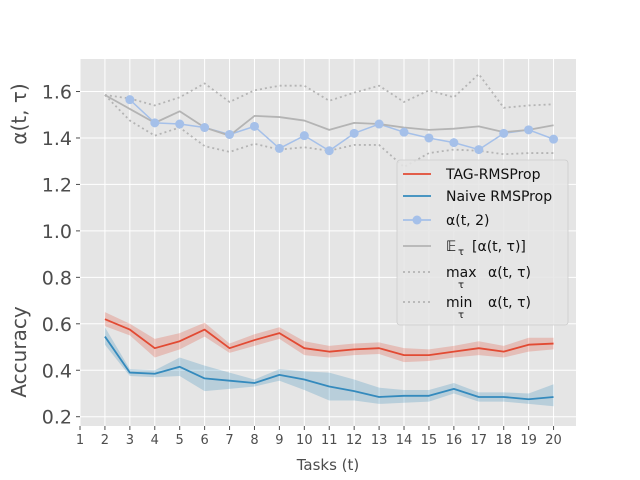 The width and height of the screenshot is (640, 480). I want to click on tag-rmsprop-line, so click(329, 337).